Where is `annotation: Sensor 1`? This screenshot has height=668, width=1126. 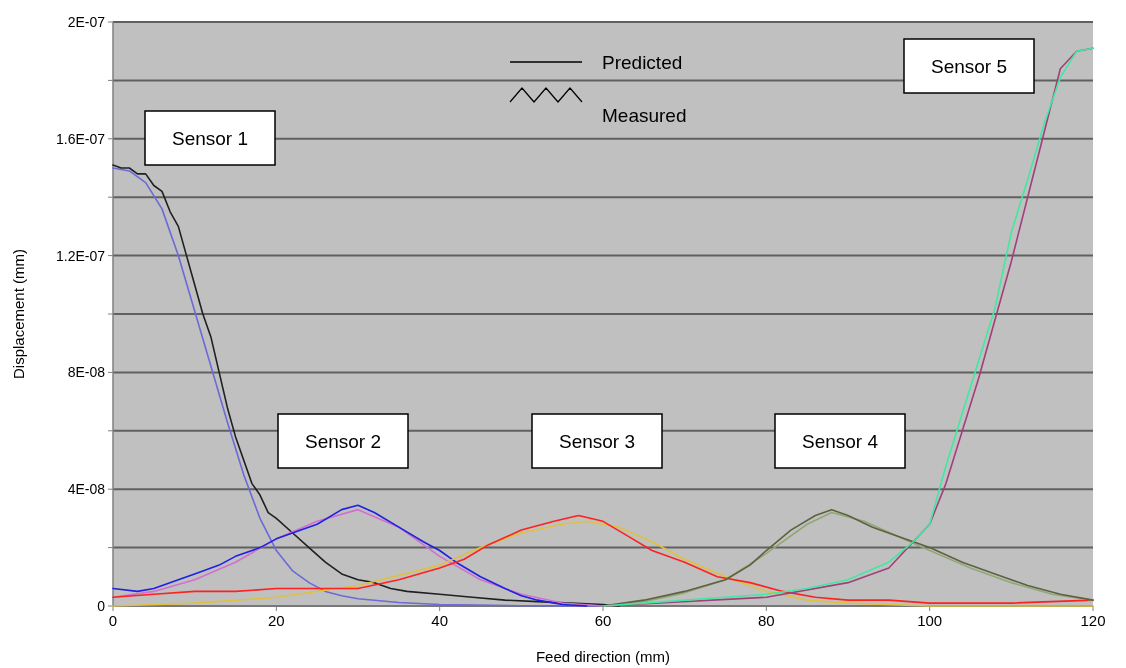
annotation: Sensor 1 is located at coordinates (210, 138).